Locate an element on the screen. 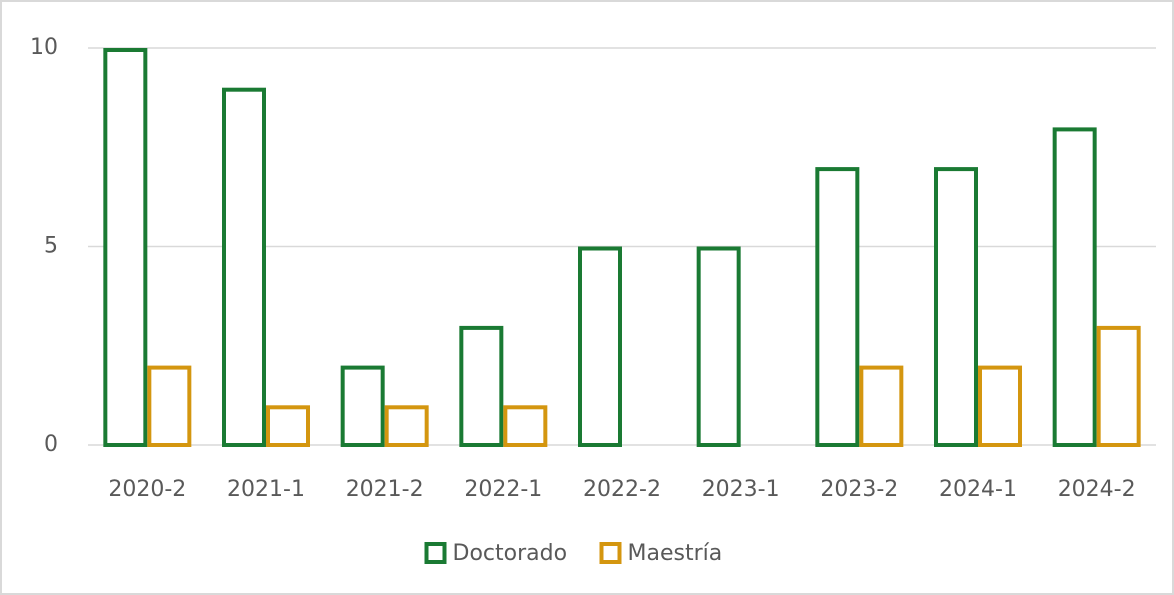  legend-label: Doctorado is located at coordinates (510, 553).